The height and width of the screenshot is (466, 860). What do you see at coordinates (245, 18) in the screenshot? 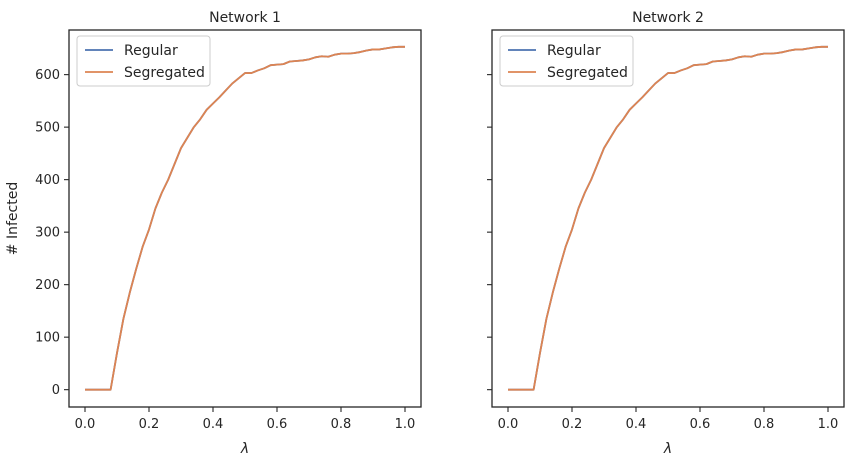
I see `chart-title: Network 1` at bounding box center [245, 18].